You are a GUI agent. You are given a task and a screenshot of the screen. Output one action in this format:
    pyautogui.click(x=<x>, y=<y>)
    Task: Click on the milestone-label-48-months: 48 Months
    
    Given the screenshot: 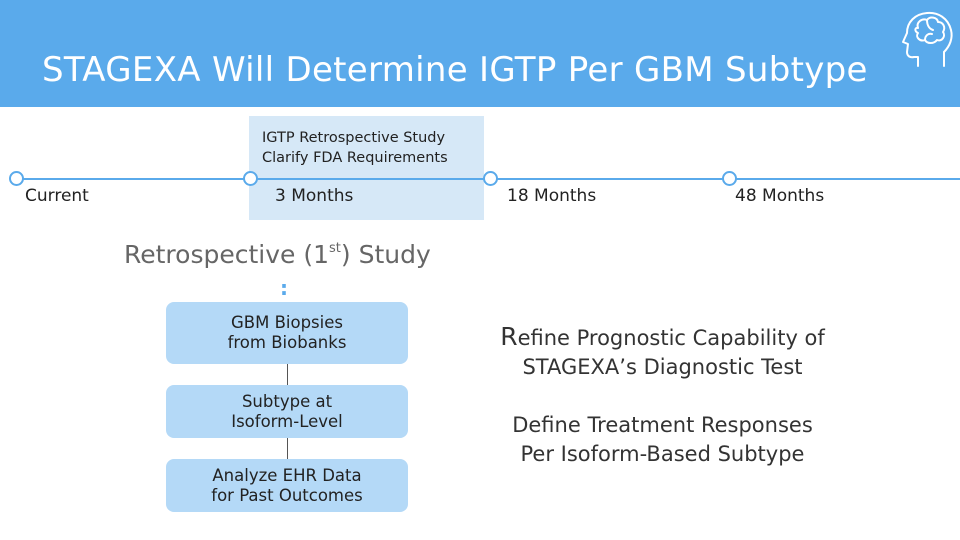 What is the action you would take?
    pyautogui.click(x=780, y=196)
    